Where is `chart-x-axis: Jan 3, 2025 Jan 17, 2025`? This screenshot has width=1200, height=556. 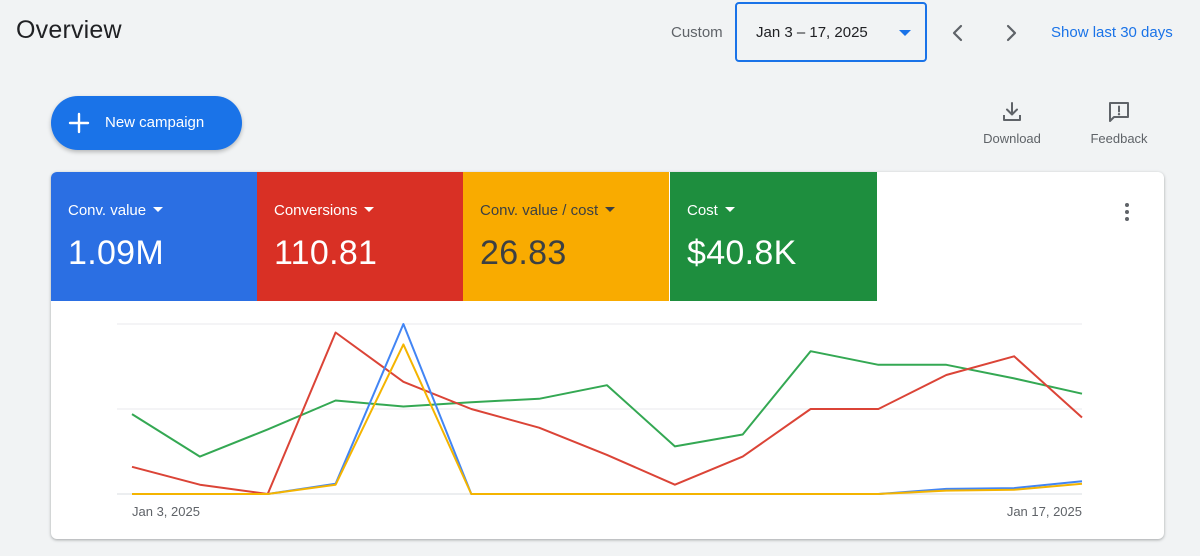
chart-x-axis: Jan 3, 2025 Jan 17, 2025 is located at coordinates (607, 511).